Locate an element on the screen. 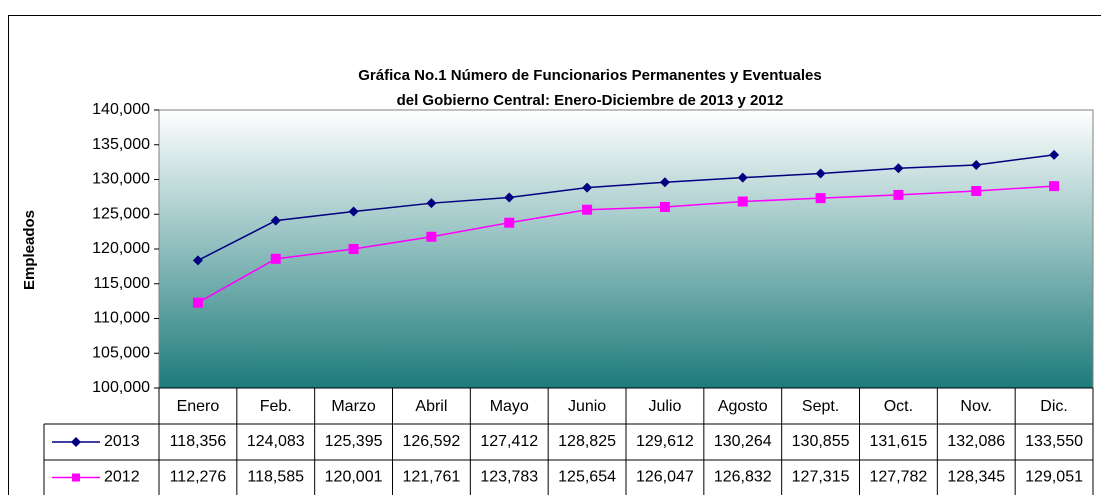 The width and height of the screenshot is (1101, 495). table-value: 128,825 is located at coordinates (587, 441).